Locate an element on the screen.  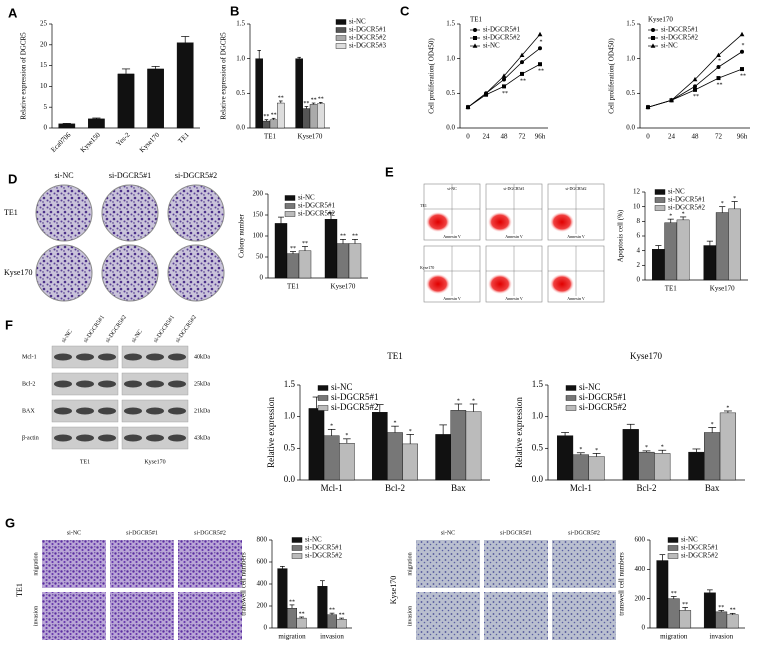
x-tick-label: Yes-2 is located at coordinates (123, 139).